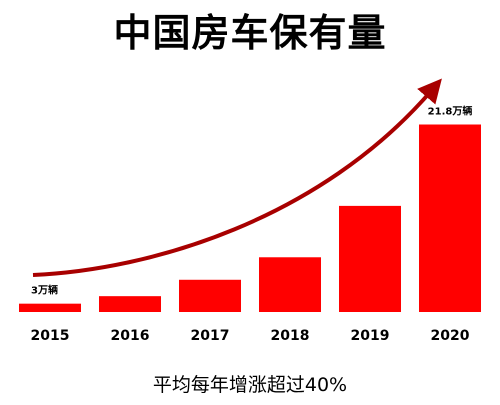 The height and width of the screenshot is (405, 500). What do you see at coordinates (210, 336) in the screenshot?
I see `x-tick-label: 2017` at bounding box center [210, 336].